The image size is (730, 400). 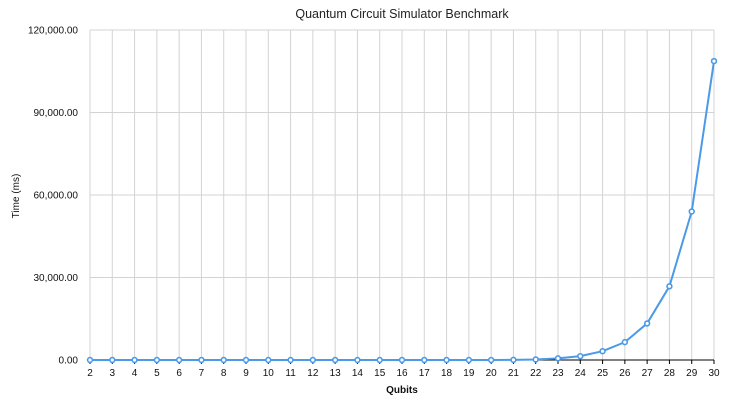 What do you see at coordinates (380, 373) in the screenshot?
I see `x-tick-label: 15` at bounding box center [380, 373].